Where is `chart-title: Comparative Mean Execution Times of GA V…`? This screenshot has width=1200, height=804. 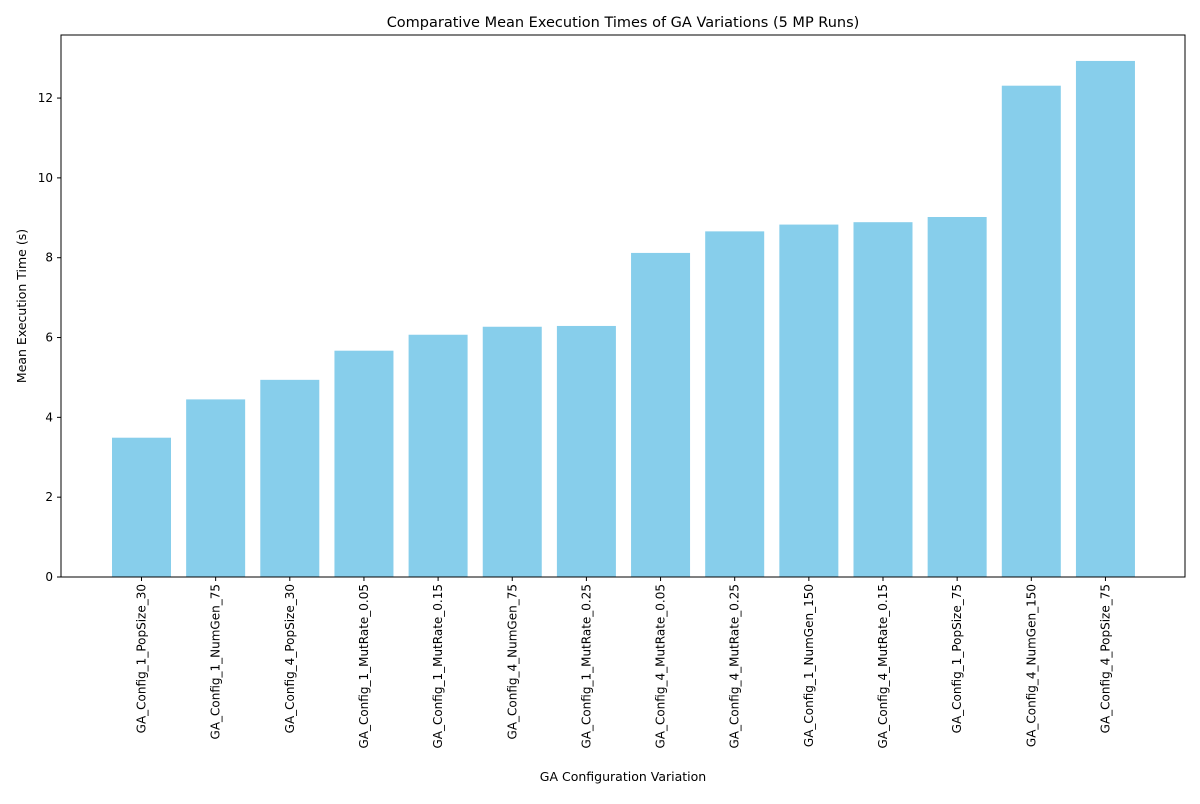
chart-title: Comparative Mean Execution Times of GA V… is located at coordinates (623, 23).